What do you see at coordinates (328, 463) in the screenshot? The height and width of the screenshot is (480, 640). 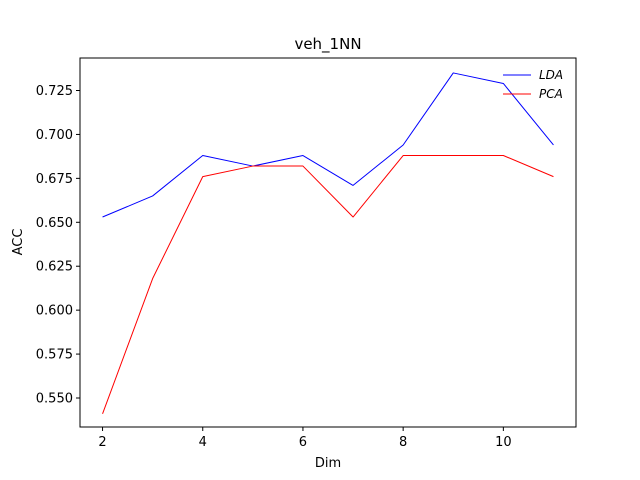 I see `x-axis-label: Dim` at bounding box center [328, 463].